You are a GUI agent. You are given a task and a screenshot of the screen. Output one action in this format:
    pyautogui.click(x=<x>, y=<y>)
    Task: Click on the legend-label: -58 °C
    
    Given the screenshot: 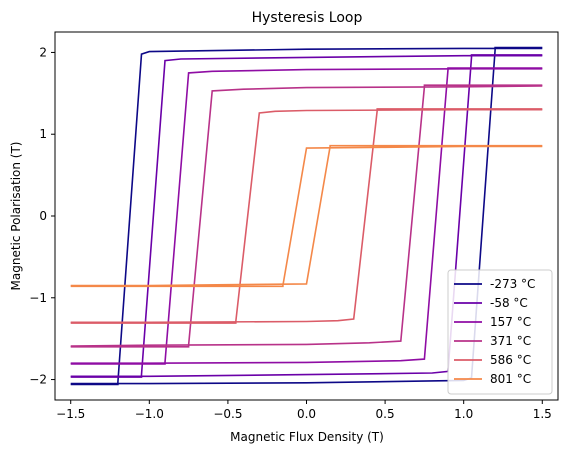 What is the action you would take?
    pyautogui.click(x=509, y=303)
    